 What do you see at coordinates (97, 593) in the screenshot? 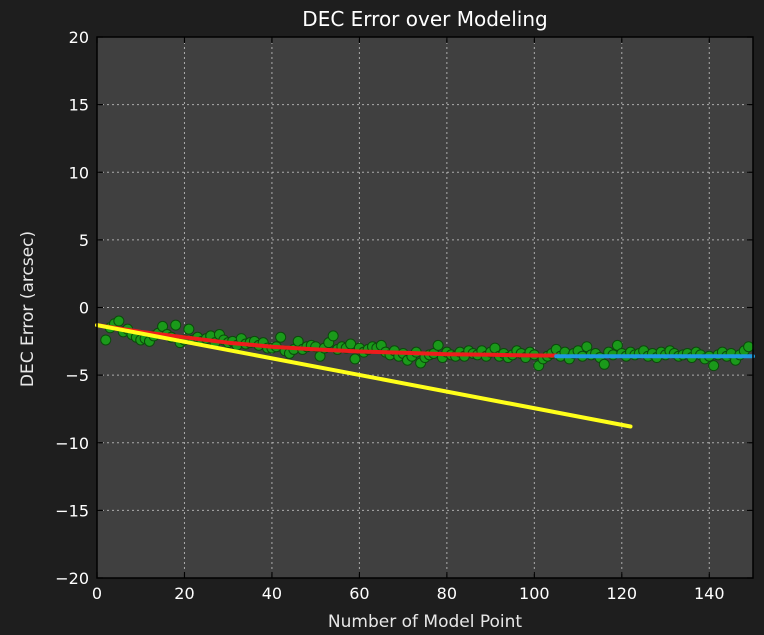
I see `x-tick-label: 0` at bounding box center [97, 593].